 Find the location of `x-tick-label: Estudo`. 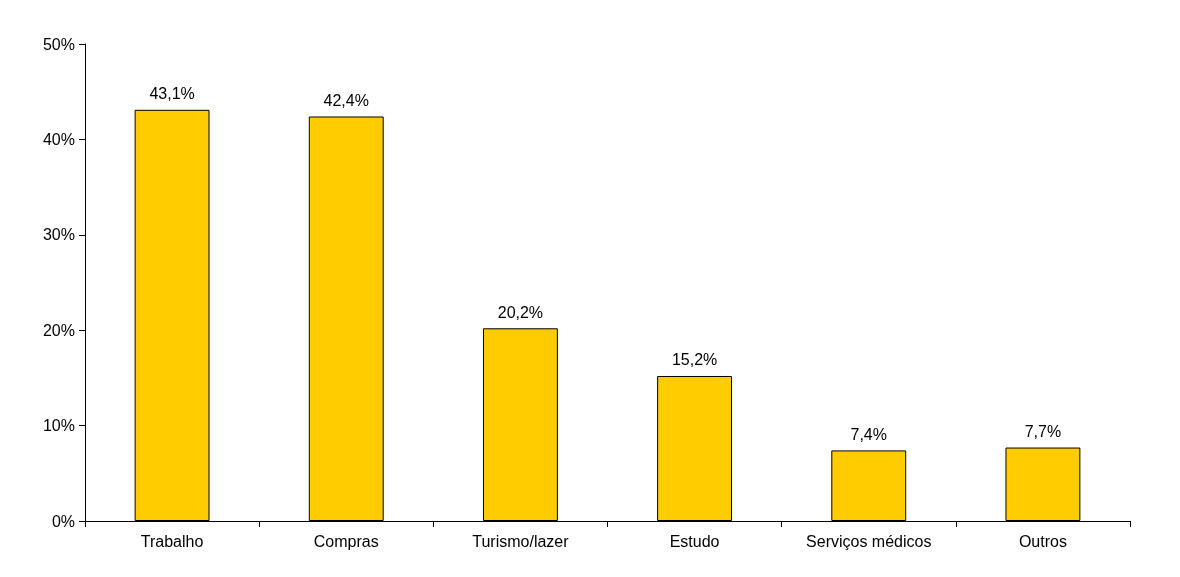

x-tick-label: Estudo is located at coordinates (694, 541).